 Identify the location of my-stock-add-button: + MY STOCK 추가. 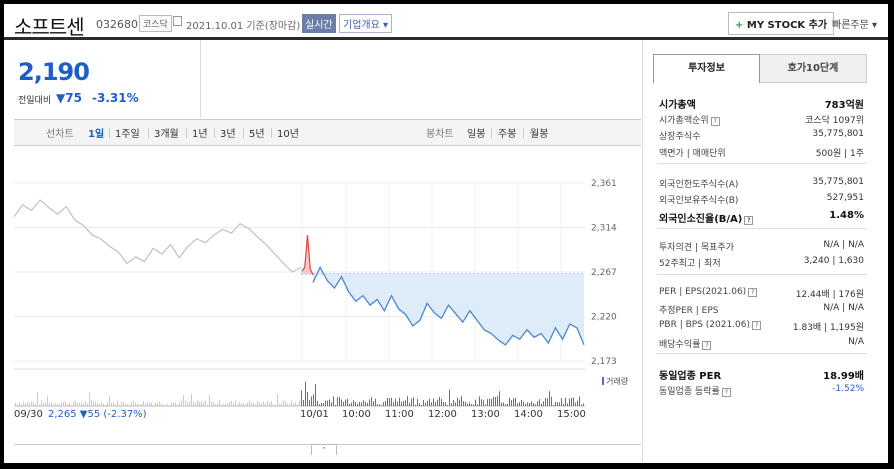
(781, 23).